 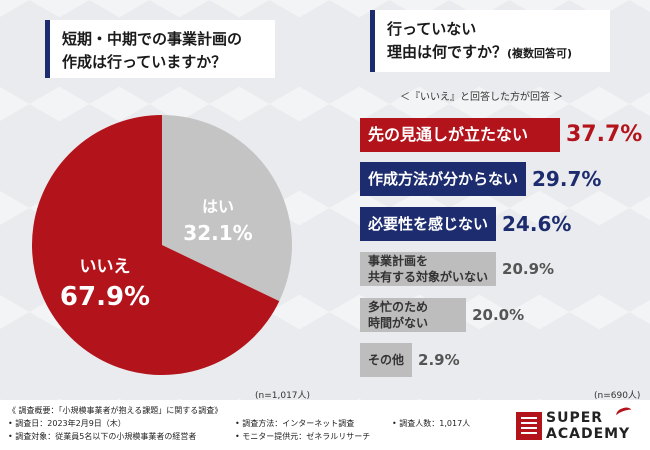 I want to click on right-question-box: 行っていない 理由は何ですか？(複数回答可), so click(x=490, y=41).